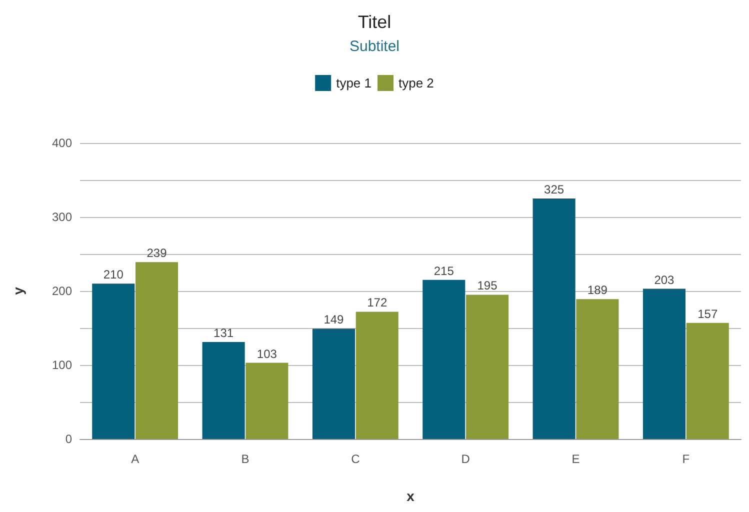 The width and height of the screenshot is (749, 512). Describe the element at coordinates (554, 189) in the screenshot. I see `data-label: 325` at that location.